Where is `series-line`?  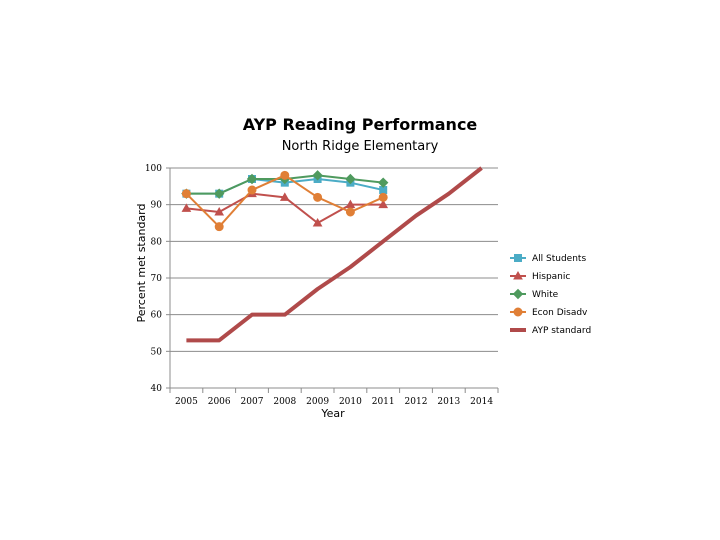 series-line is located at coordinates (334, 254).